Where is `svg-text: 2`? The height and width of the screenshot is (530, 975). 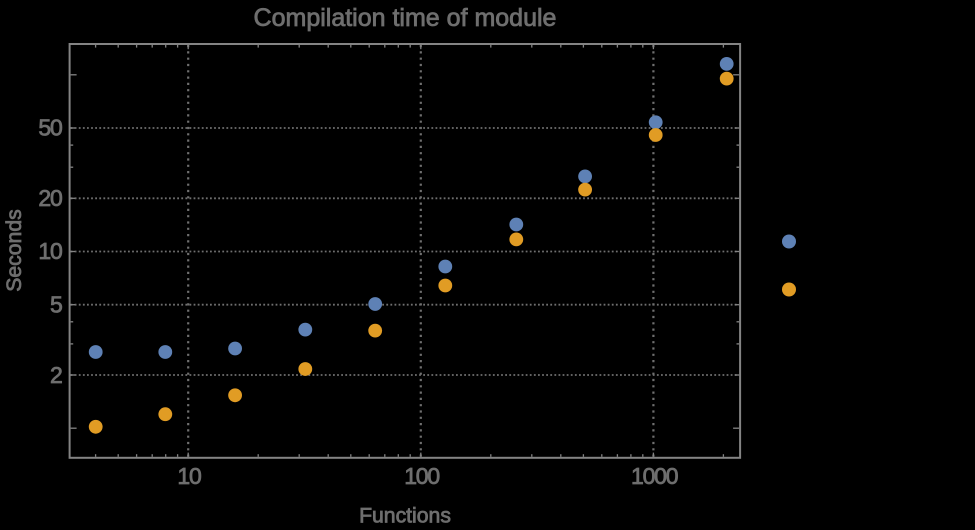
svg-text: 2 is located at coordinates (56, 375).